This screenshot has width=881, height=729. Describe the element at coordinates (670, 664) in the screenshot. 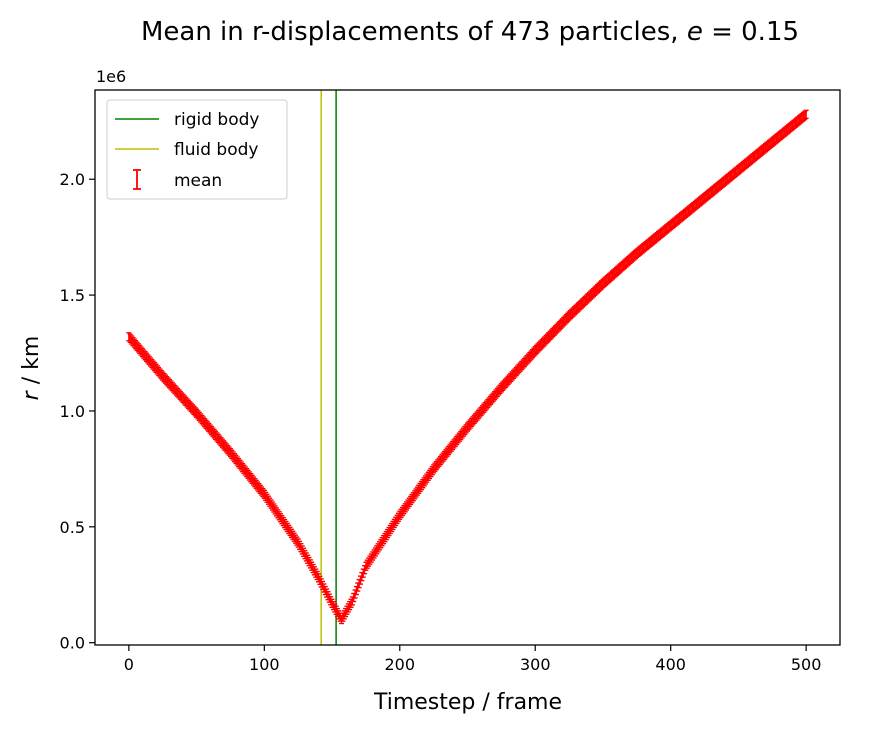

I see `x-tick-label: 400` at that location.